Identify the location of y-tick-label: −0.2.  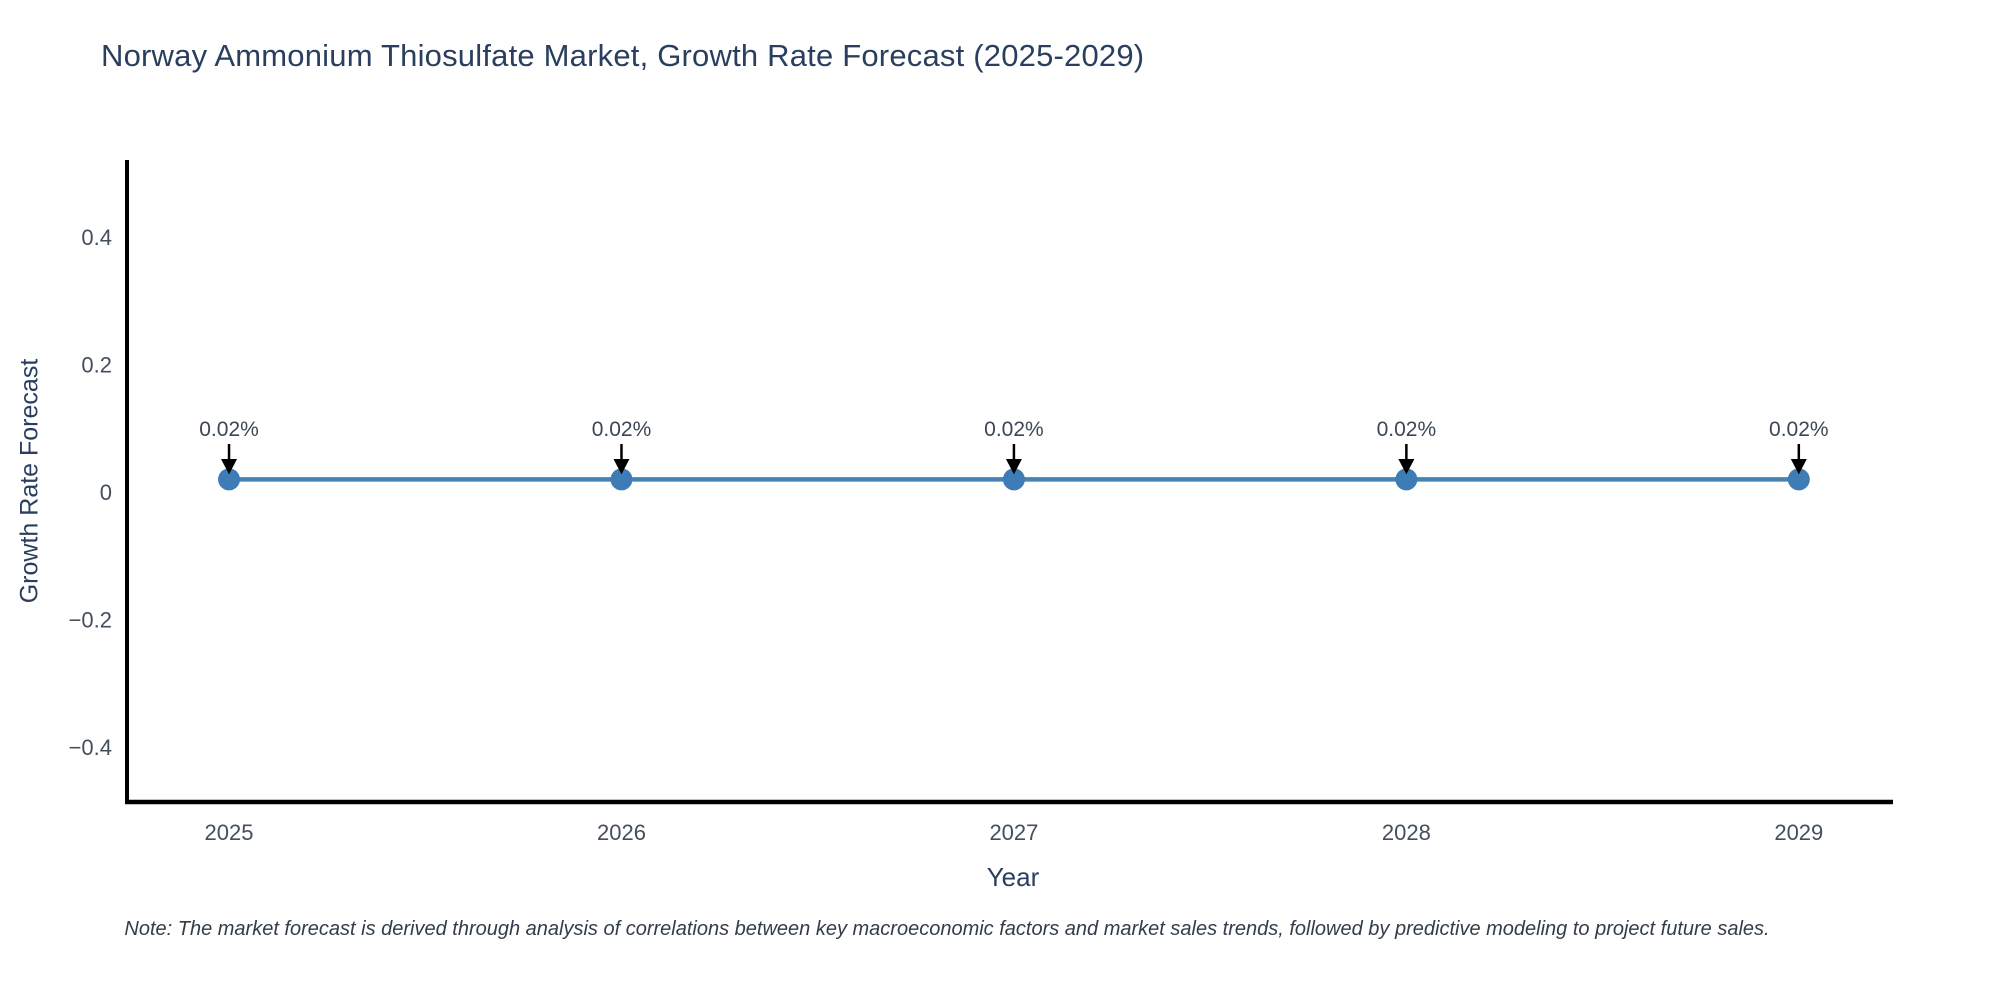
(90, 620).